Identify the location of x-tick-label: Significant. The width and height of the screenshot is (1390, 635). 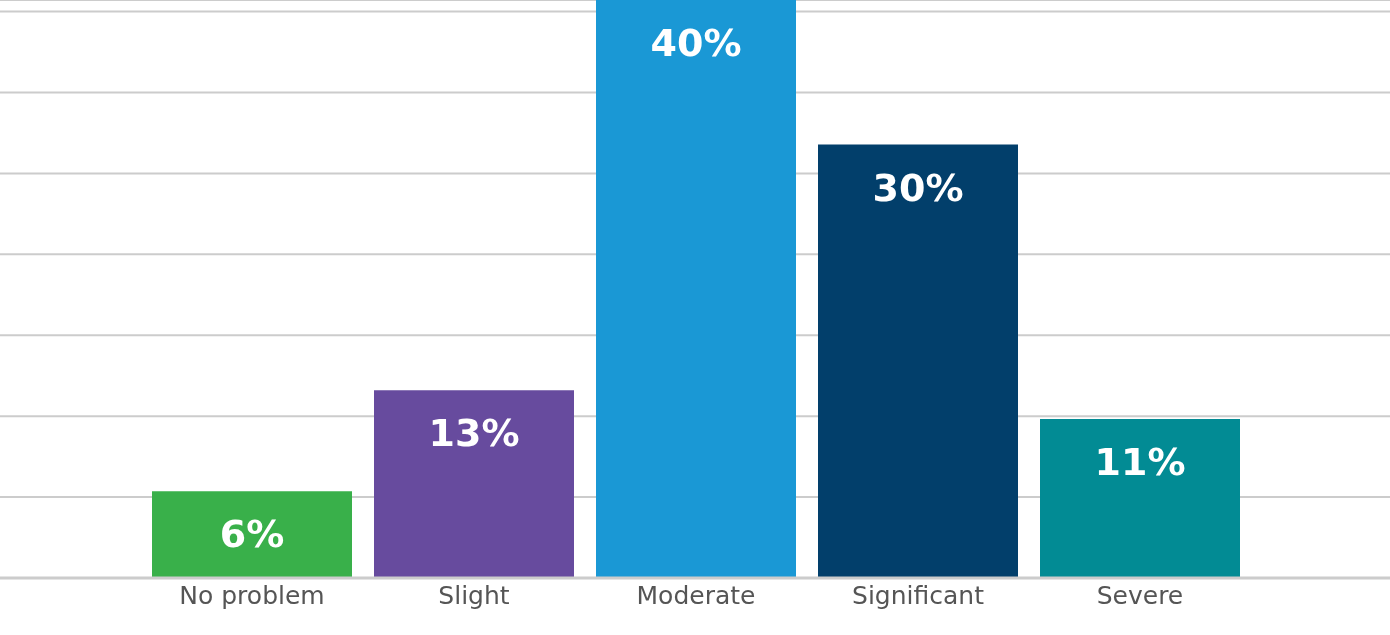
(918, 595).